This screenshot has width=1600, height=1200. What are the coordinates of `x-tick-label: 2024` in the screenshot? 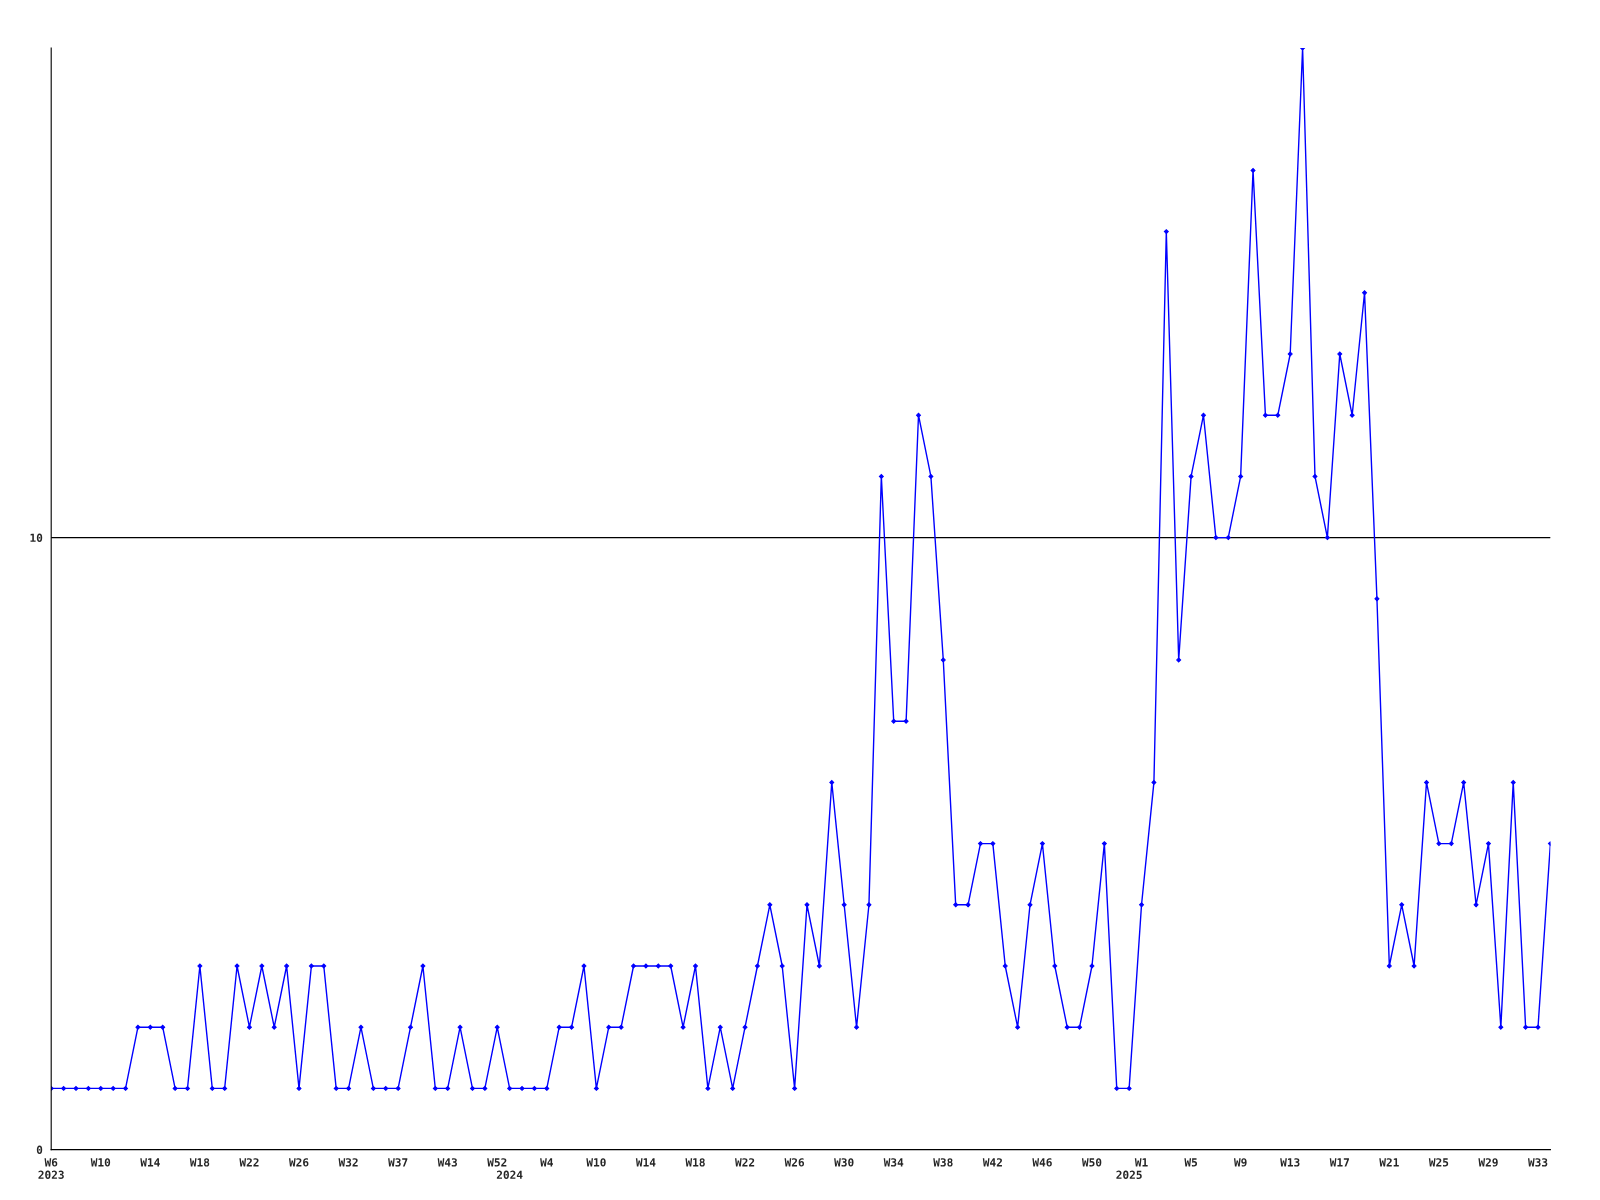 It's located at (509, 1174).